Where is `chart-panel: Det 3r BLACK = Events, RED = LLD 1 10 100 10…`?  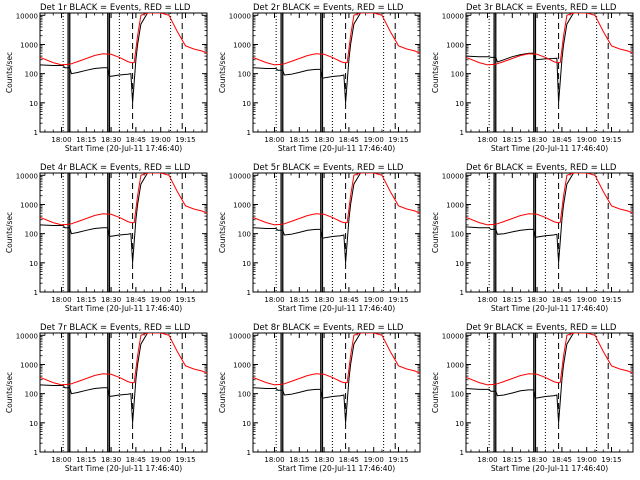 chart-panel: Det 3r BLACK = Events, RED = LLD 1 10 100 10… is located at coordinates (532, 78).